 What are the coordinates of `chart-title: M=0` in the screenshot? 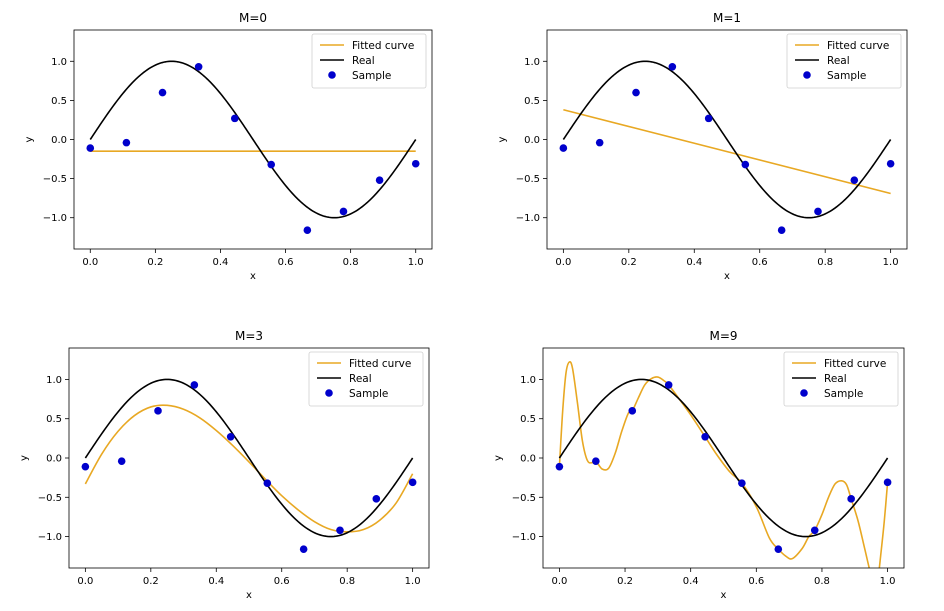 It's located at (253, 18).